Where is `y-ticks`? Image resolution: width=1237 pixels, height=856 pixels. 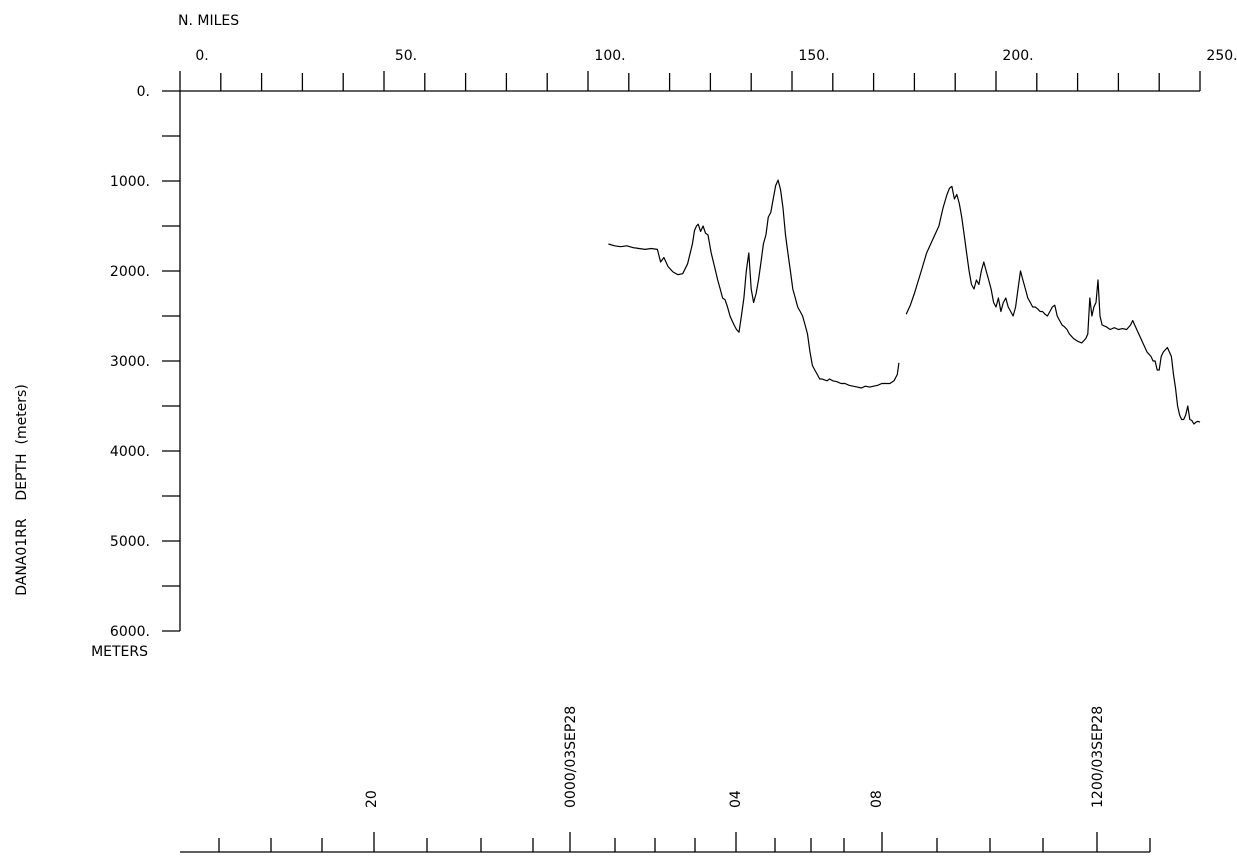
y-ticks is located at coordinates (171, 361).